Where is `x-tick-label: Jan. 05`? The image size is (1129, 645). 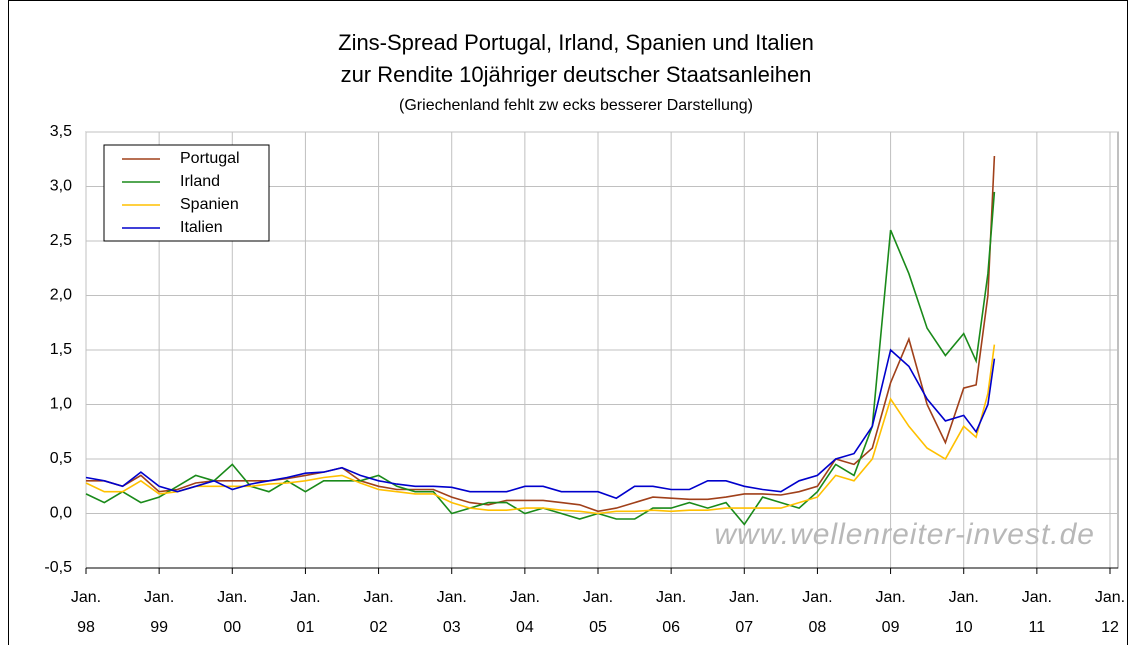
x-tick-label: Jan. 05 is located at coordinates (598, 612).